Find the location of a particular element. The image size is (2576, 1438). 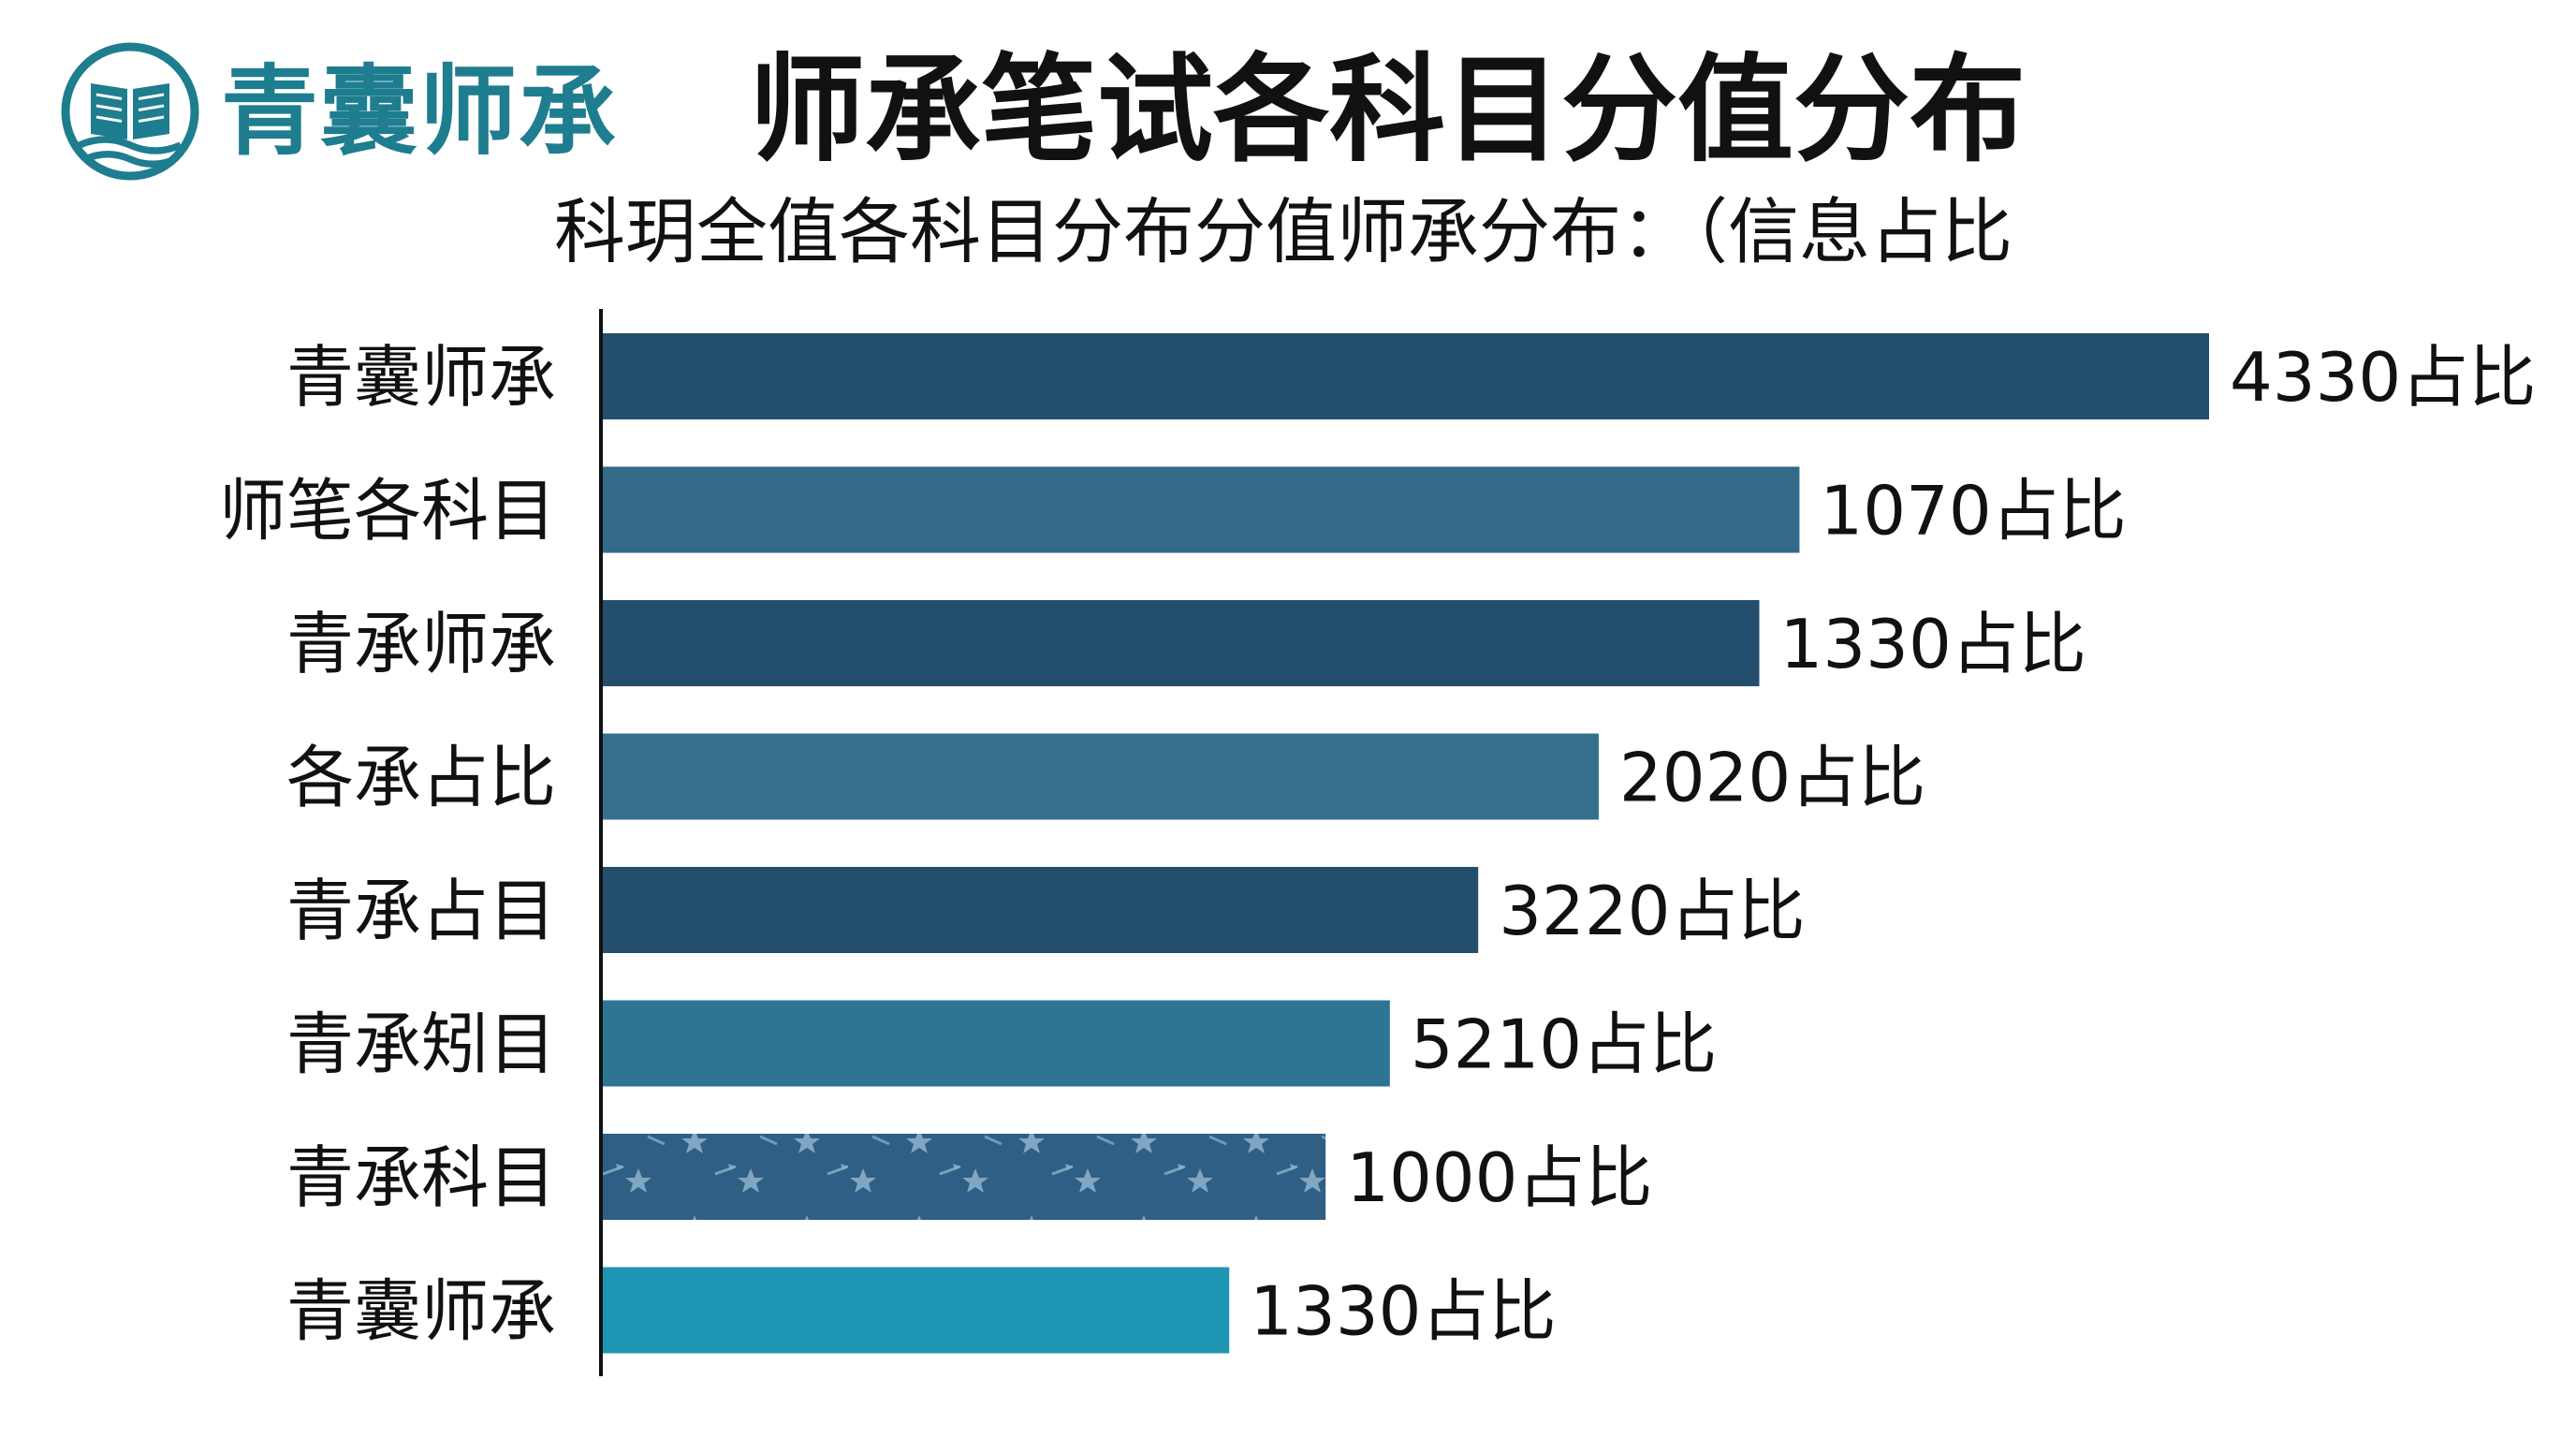

chart-subtitle: 科玥全值各科目分布分值师承分布：（信息占比 is located at coordinates (1283, 231).